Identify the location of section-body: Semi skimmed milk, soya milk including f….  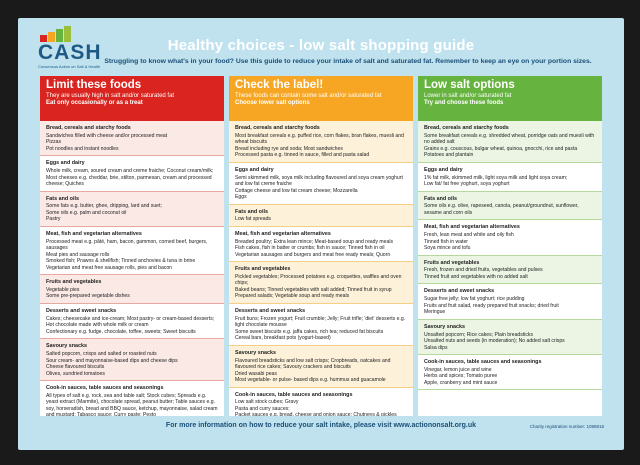
(319, 187).